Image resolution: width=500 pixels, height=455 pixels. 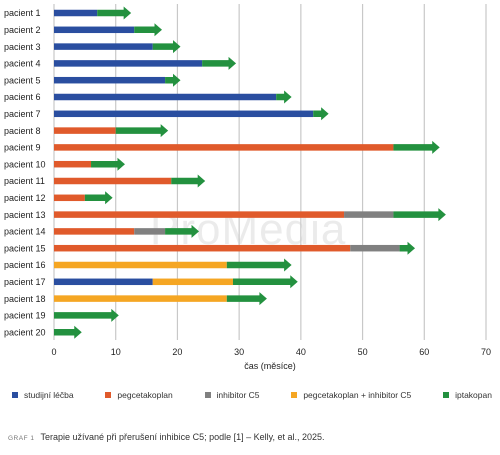 What do you see at coordinates (357, 395) in the screenshot?
I see `legend-label: pegcetakoplan + inhibitor C5` at bounding box center [357, 395].